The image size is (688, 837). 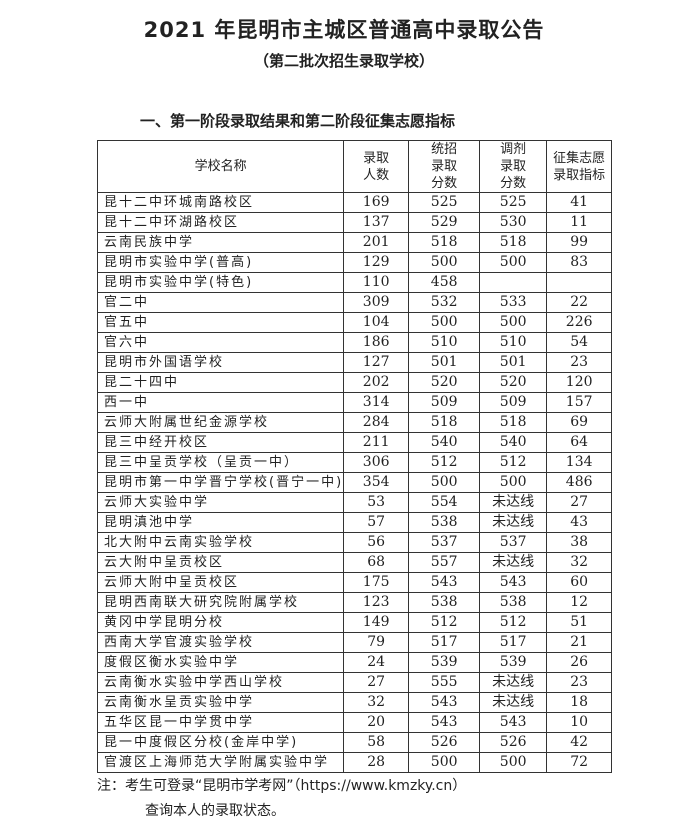 What do you see at coordinates (579, 442) in the screenshot?
I see `value-cell: 64` at bounding box center [579, 442].